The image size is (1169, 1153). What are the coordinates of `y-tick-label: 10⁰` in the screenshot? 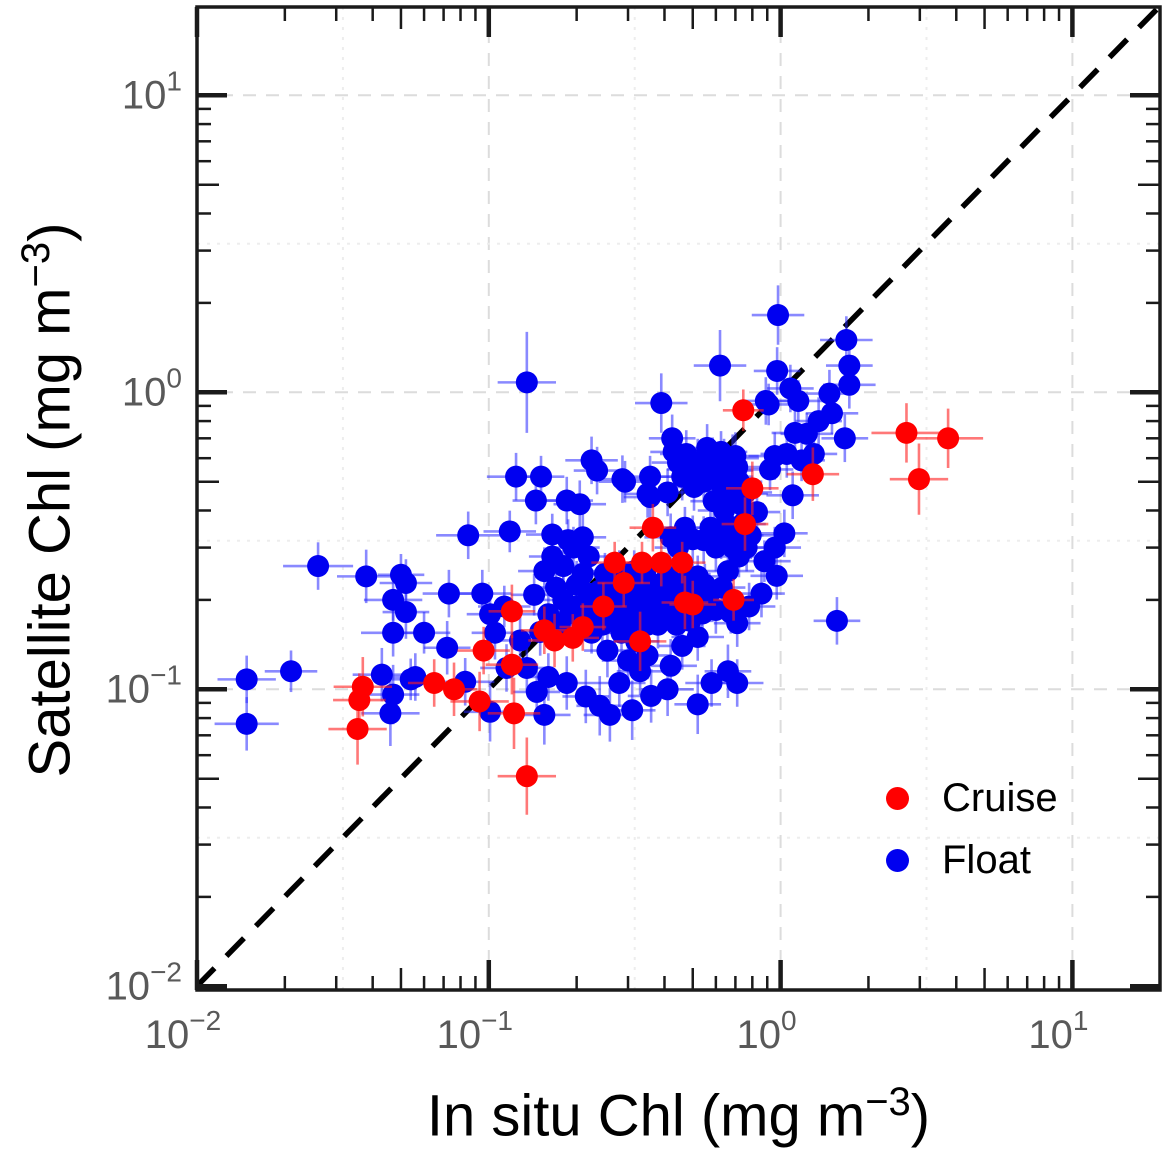 It's located at (152, 388).